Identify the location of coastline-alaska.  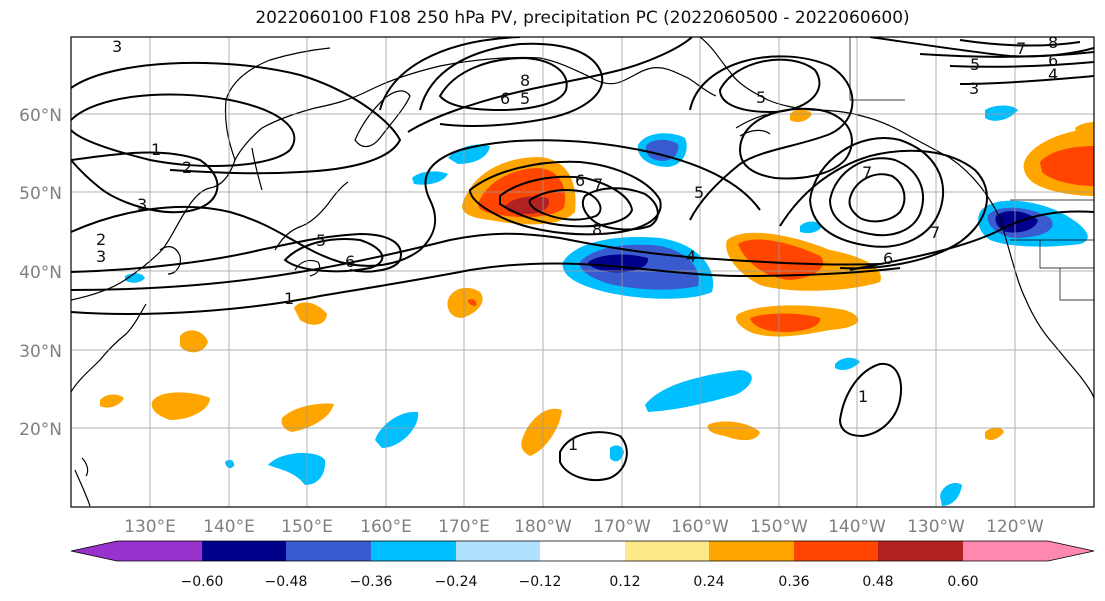
(850, 128).